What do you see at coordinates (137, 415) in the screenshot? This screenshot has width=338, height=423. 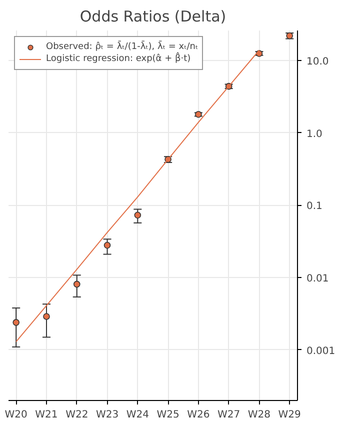 I see `x-tick-label: W24` at bounding box center [137, 415].